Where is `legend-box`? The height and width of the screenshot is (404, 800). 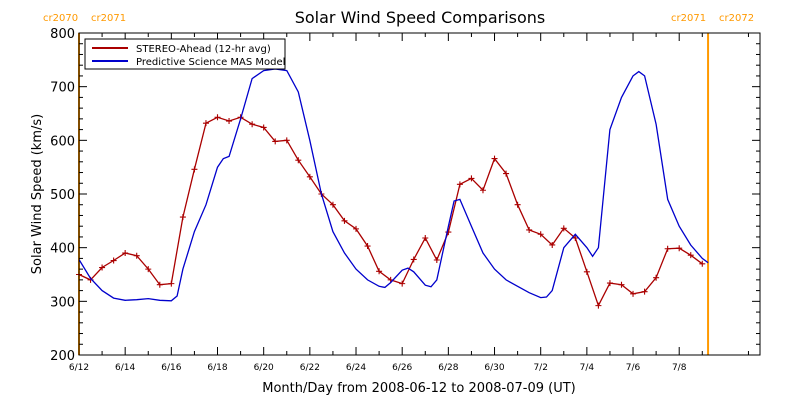
legend-box is located at coordinates (185, 54).